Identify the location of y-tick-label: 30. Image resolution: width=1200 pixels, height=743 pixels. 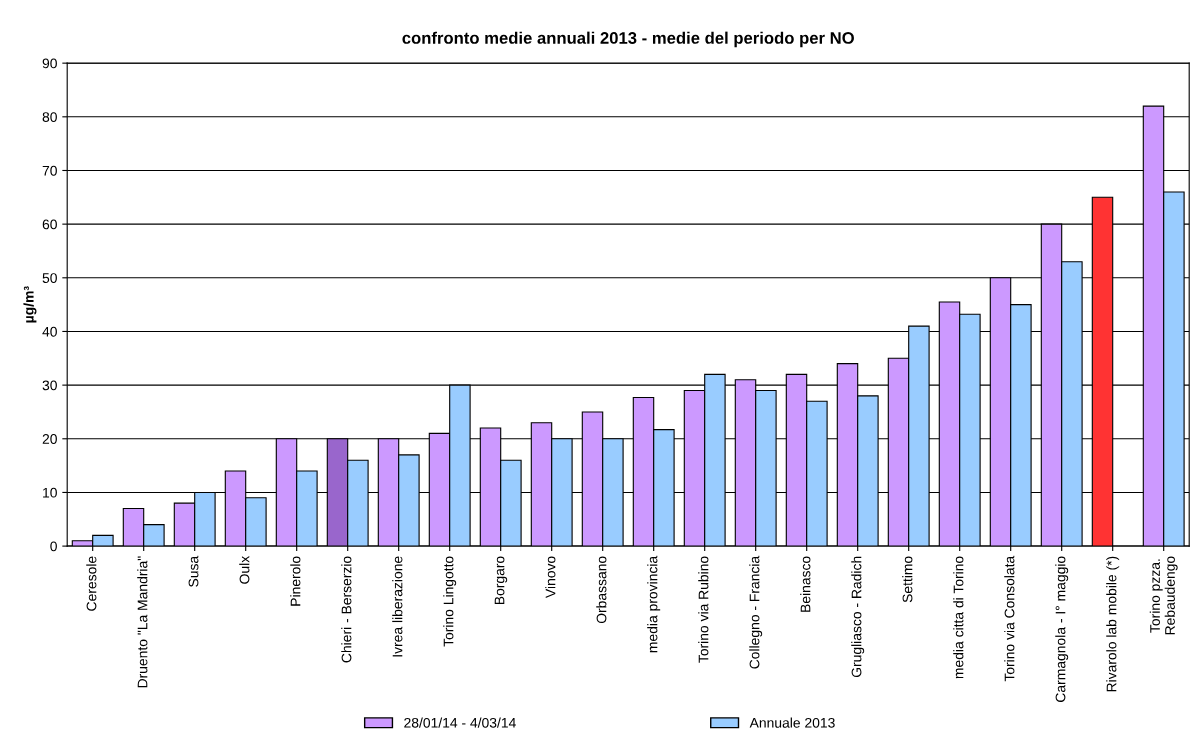
(49, 385).